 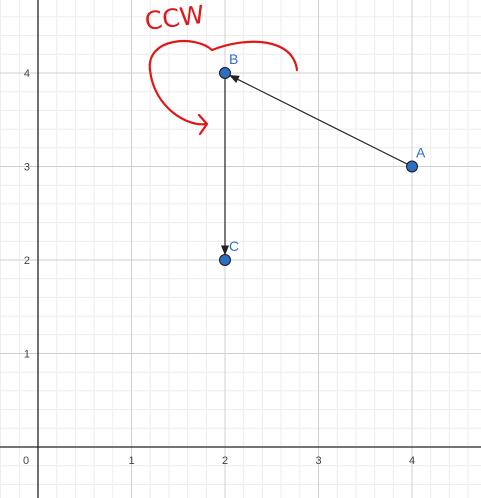 What do you see at coordinates (27, 214) in the screenshot?
I see `y-axis-tick-labels: 1 2 3 4` at bounding box center [27, 214].